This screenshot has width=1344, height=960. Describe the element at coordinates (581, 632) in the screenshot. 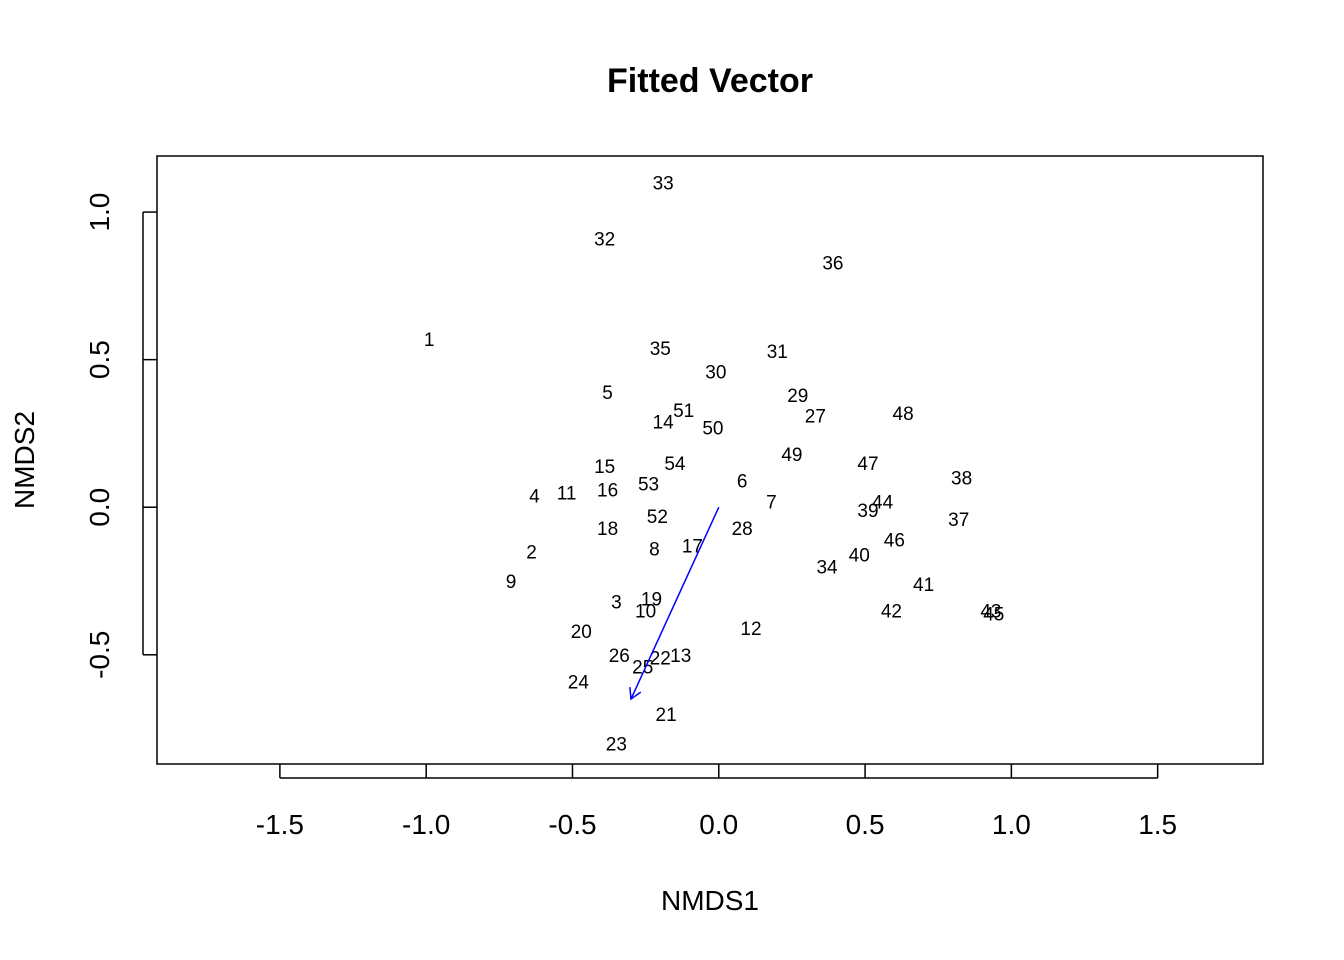

I see `point-label: 20` at that location.